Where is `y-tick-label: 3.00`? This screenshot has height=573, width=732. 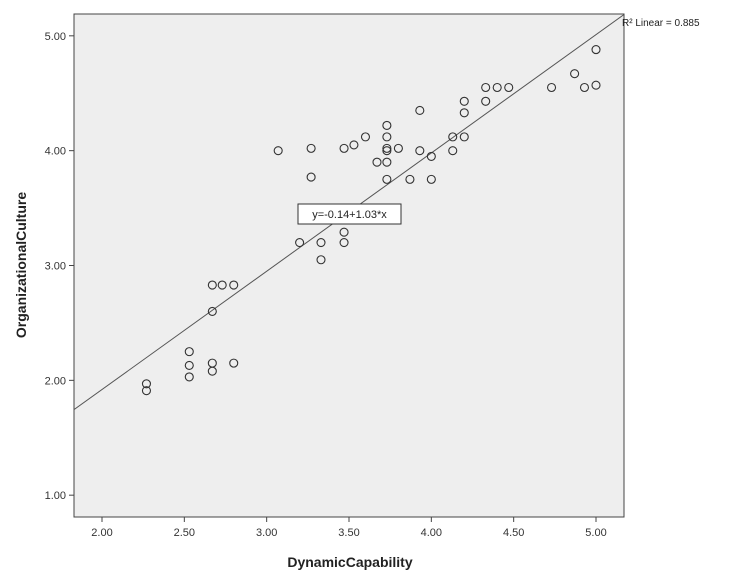 y-tick-label: 3.00 is located at coordinates (55, 267).